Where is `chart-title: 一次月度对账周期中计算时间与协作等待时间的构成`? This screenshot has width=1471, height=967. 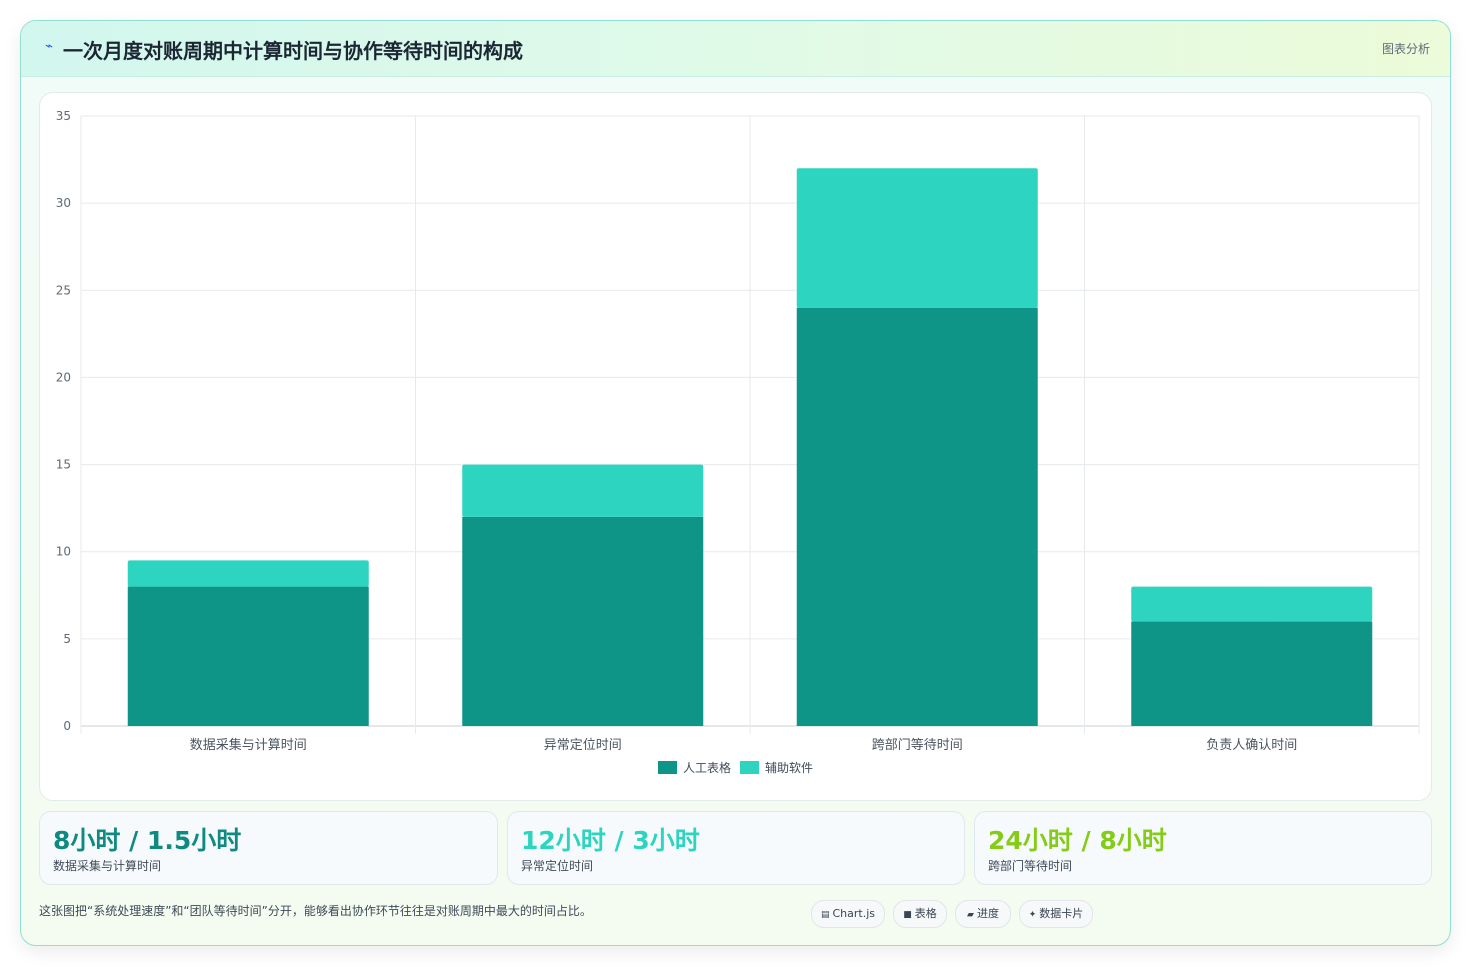 chart-title: 一次月度对账周期中计算时间与协作等待时间的构成 is located at coordinates (293, 51).